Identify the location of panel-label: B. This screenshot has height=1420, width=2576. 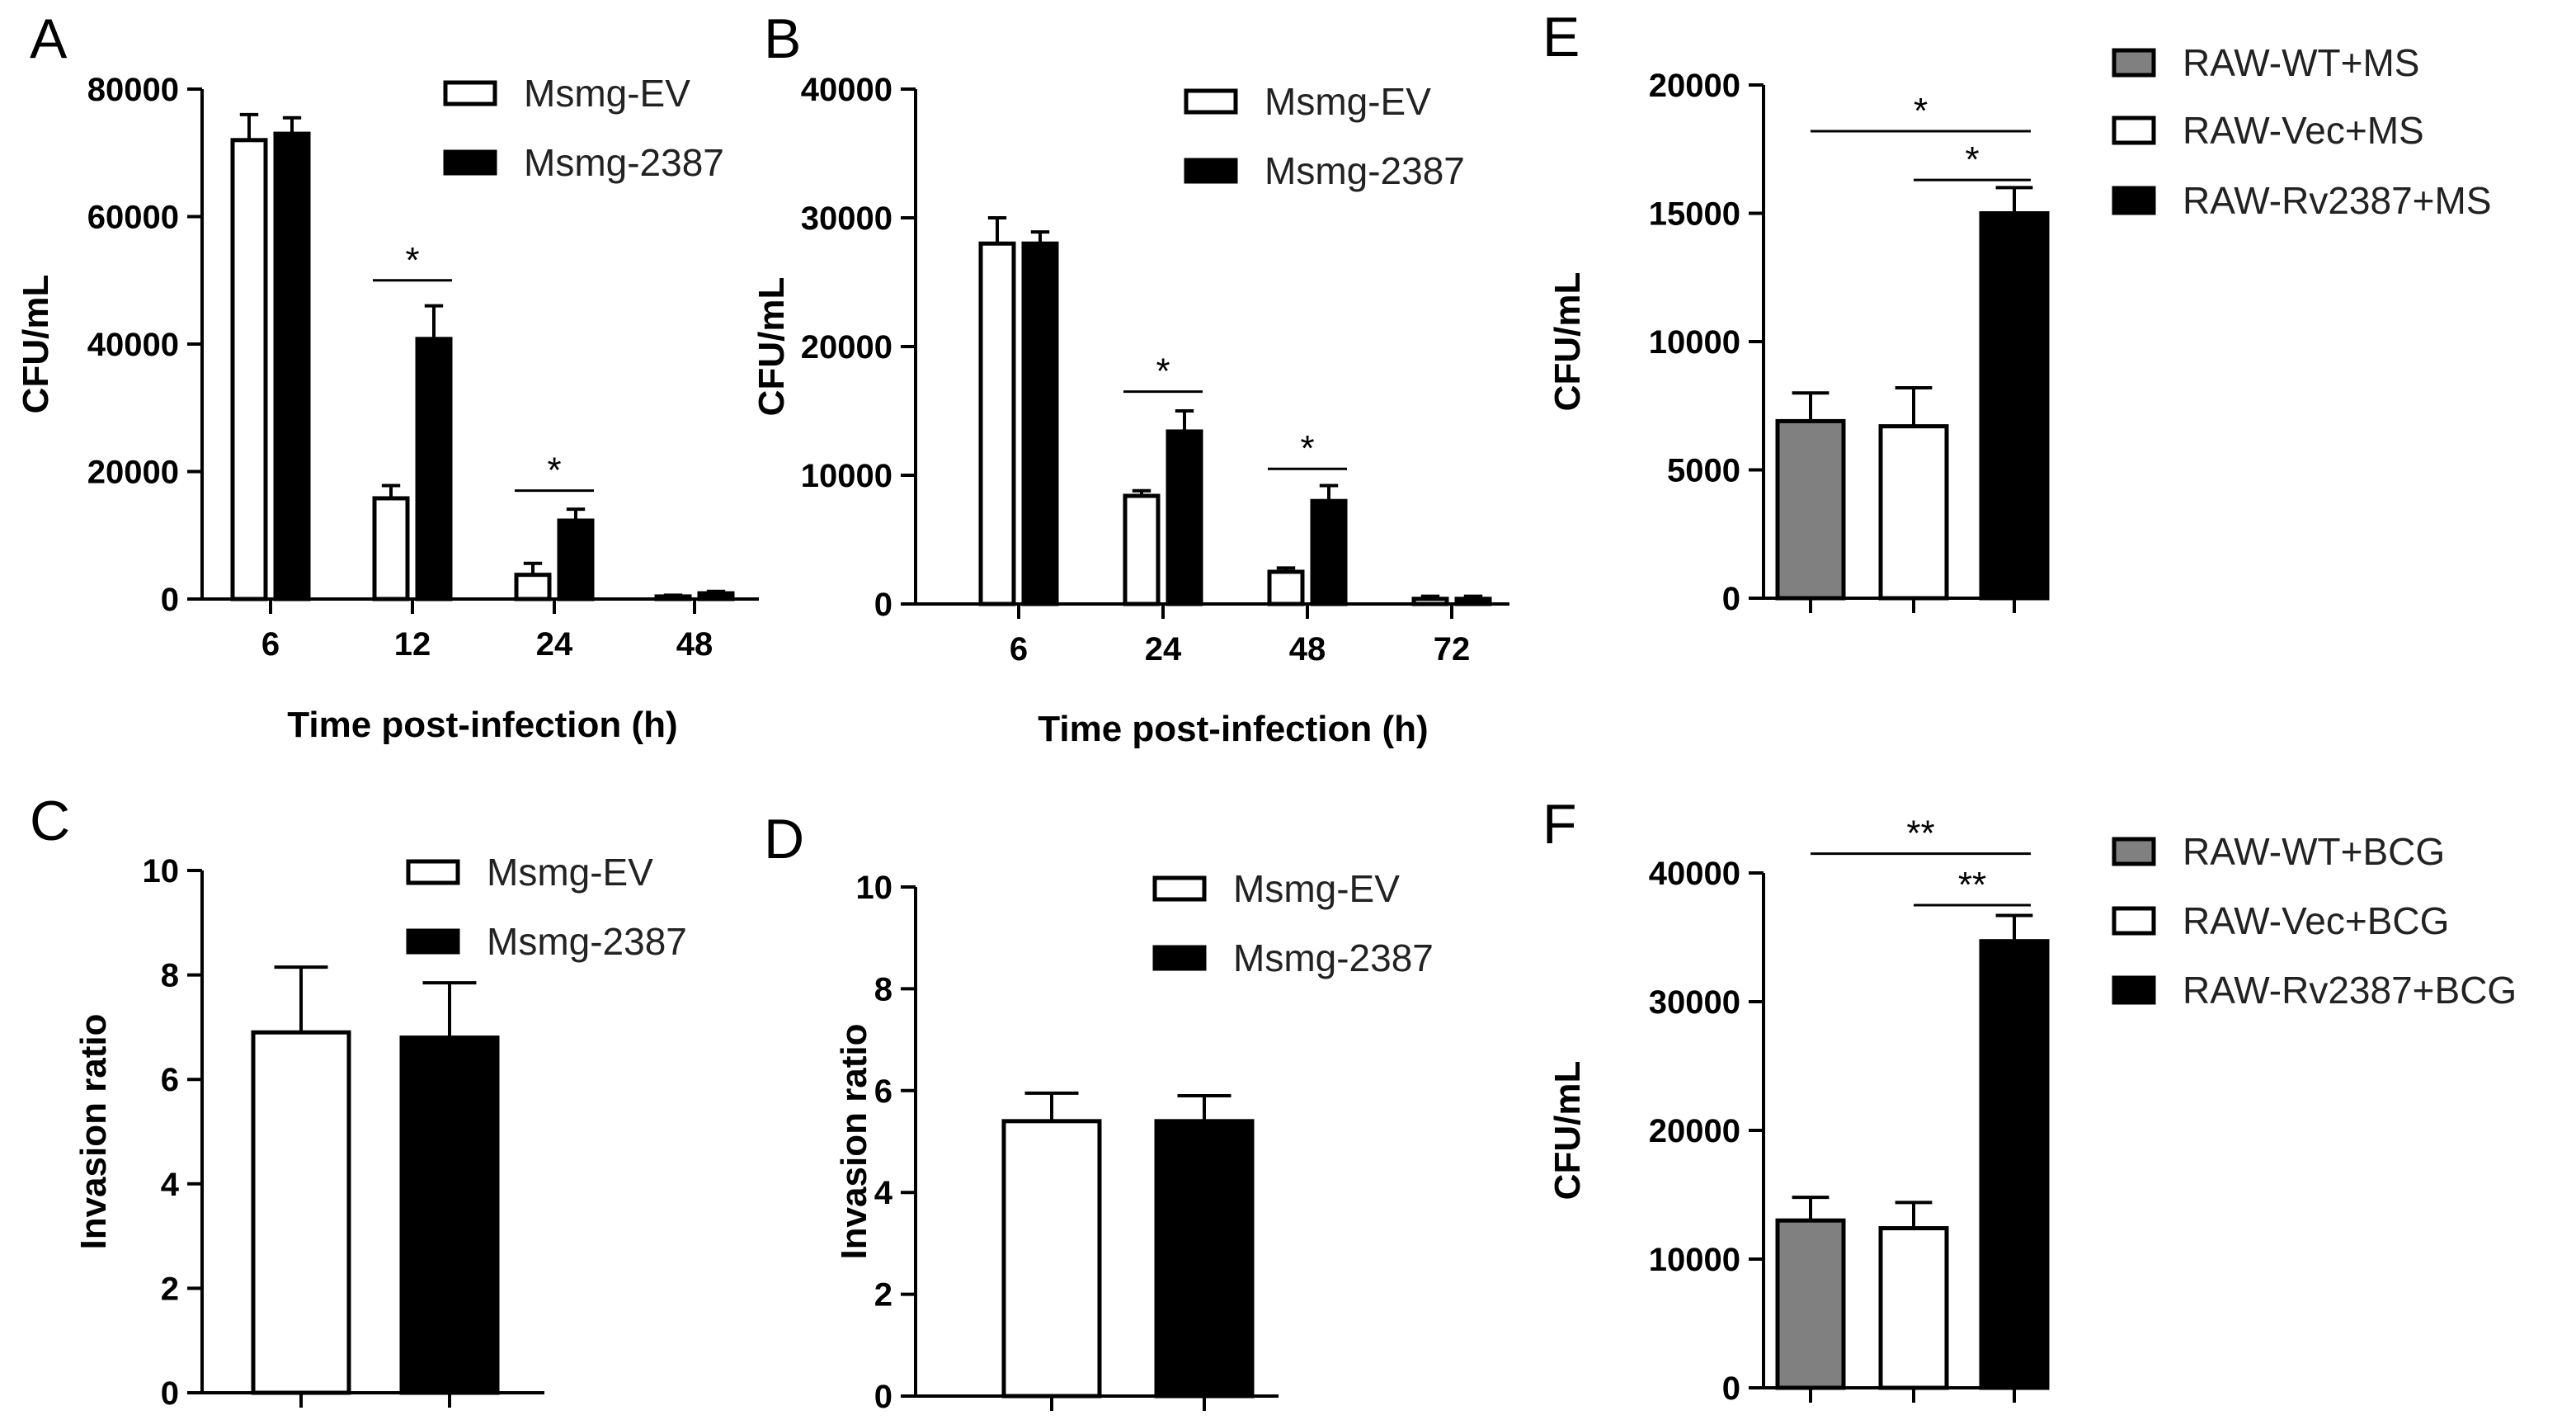
(782, 38).